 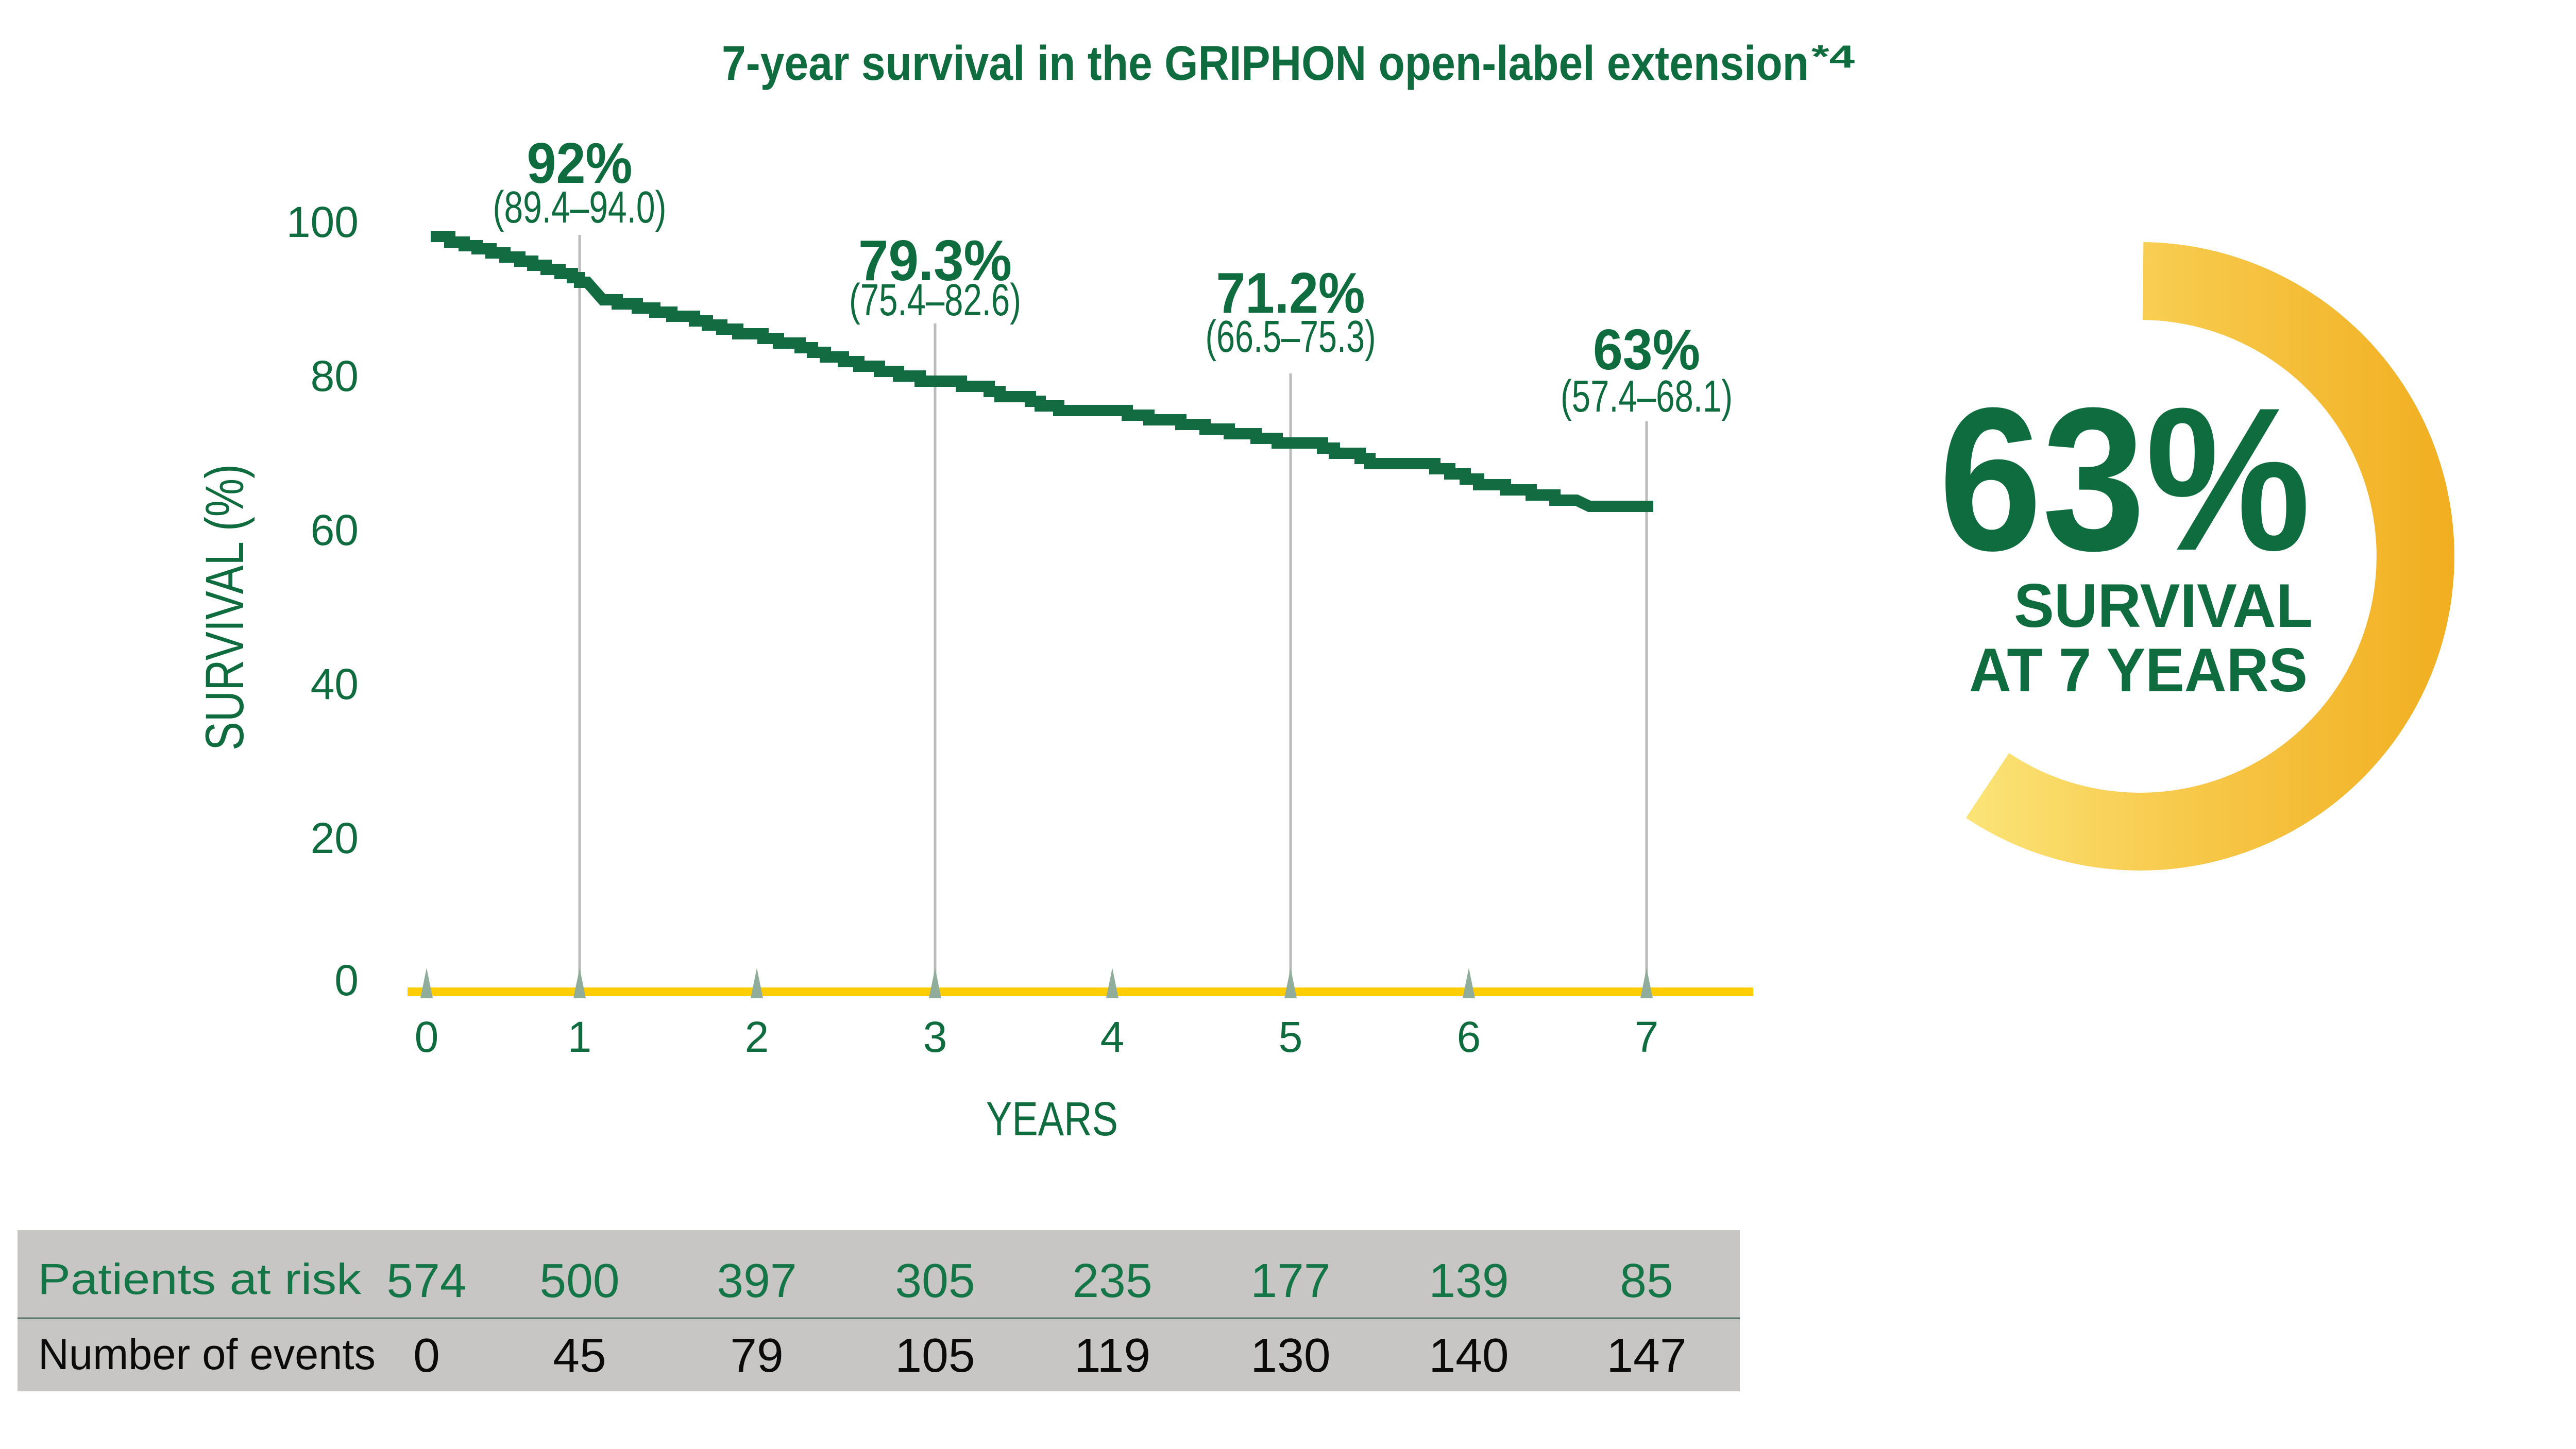 What do you see at coordinates (1469, 1281) in the screenshot?
I see `svg-text: 139` at bounding box center [1469, 1281].